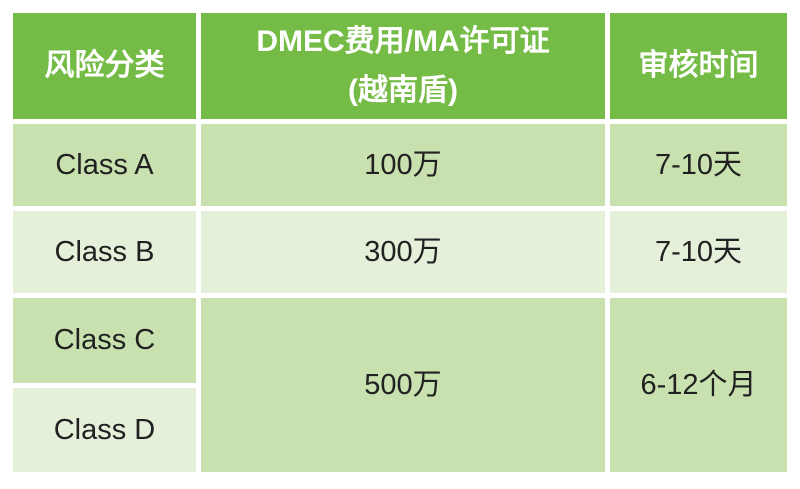 This screenshot has height=489, width=800. What do you see at coordinates (403, 165) in the screenshot?
I see `cell-class-a-fee: 100万` at bounding box center [403, 165].